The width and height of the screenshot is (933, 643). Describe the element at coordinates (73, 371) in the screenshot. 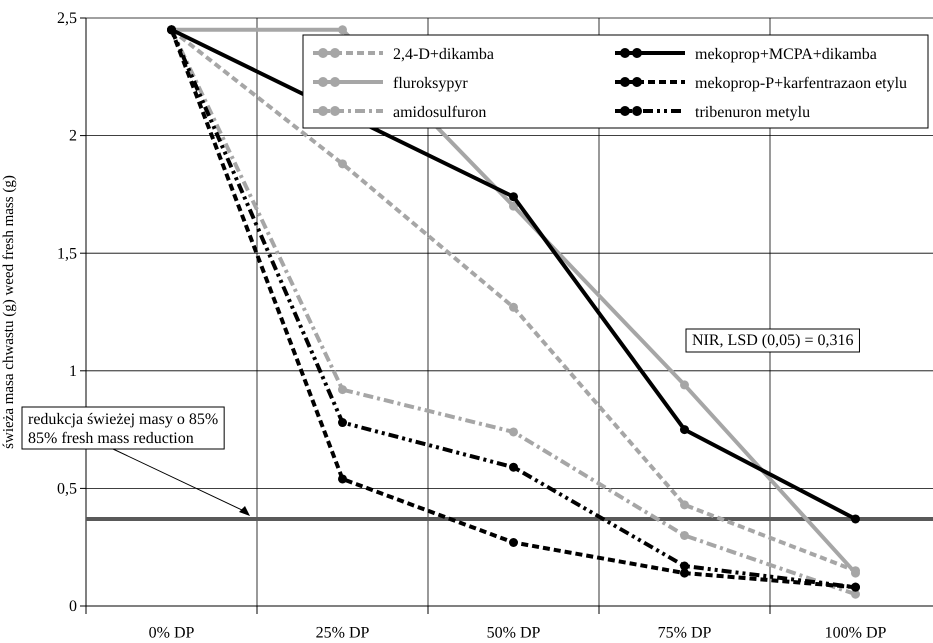

I see `y-tick-label: 1` at that location.